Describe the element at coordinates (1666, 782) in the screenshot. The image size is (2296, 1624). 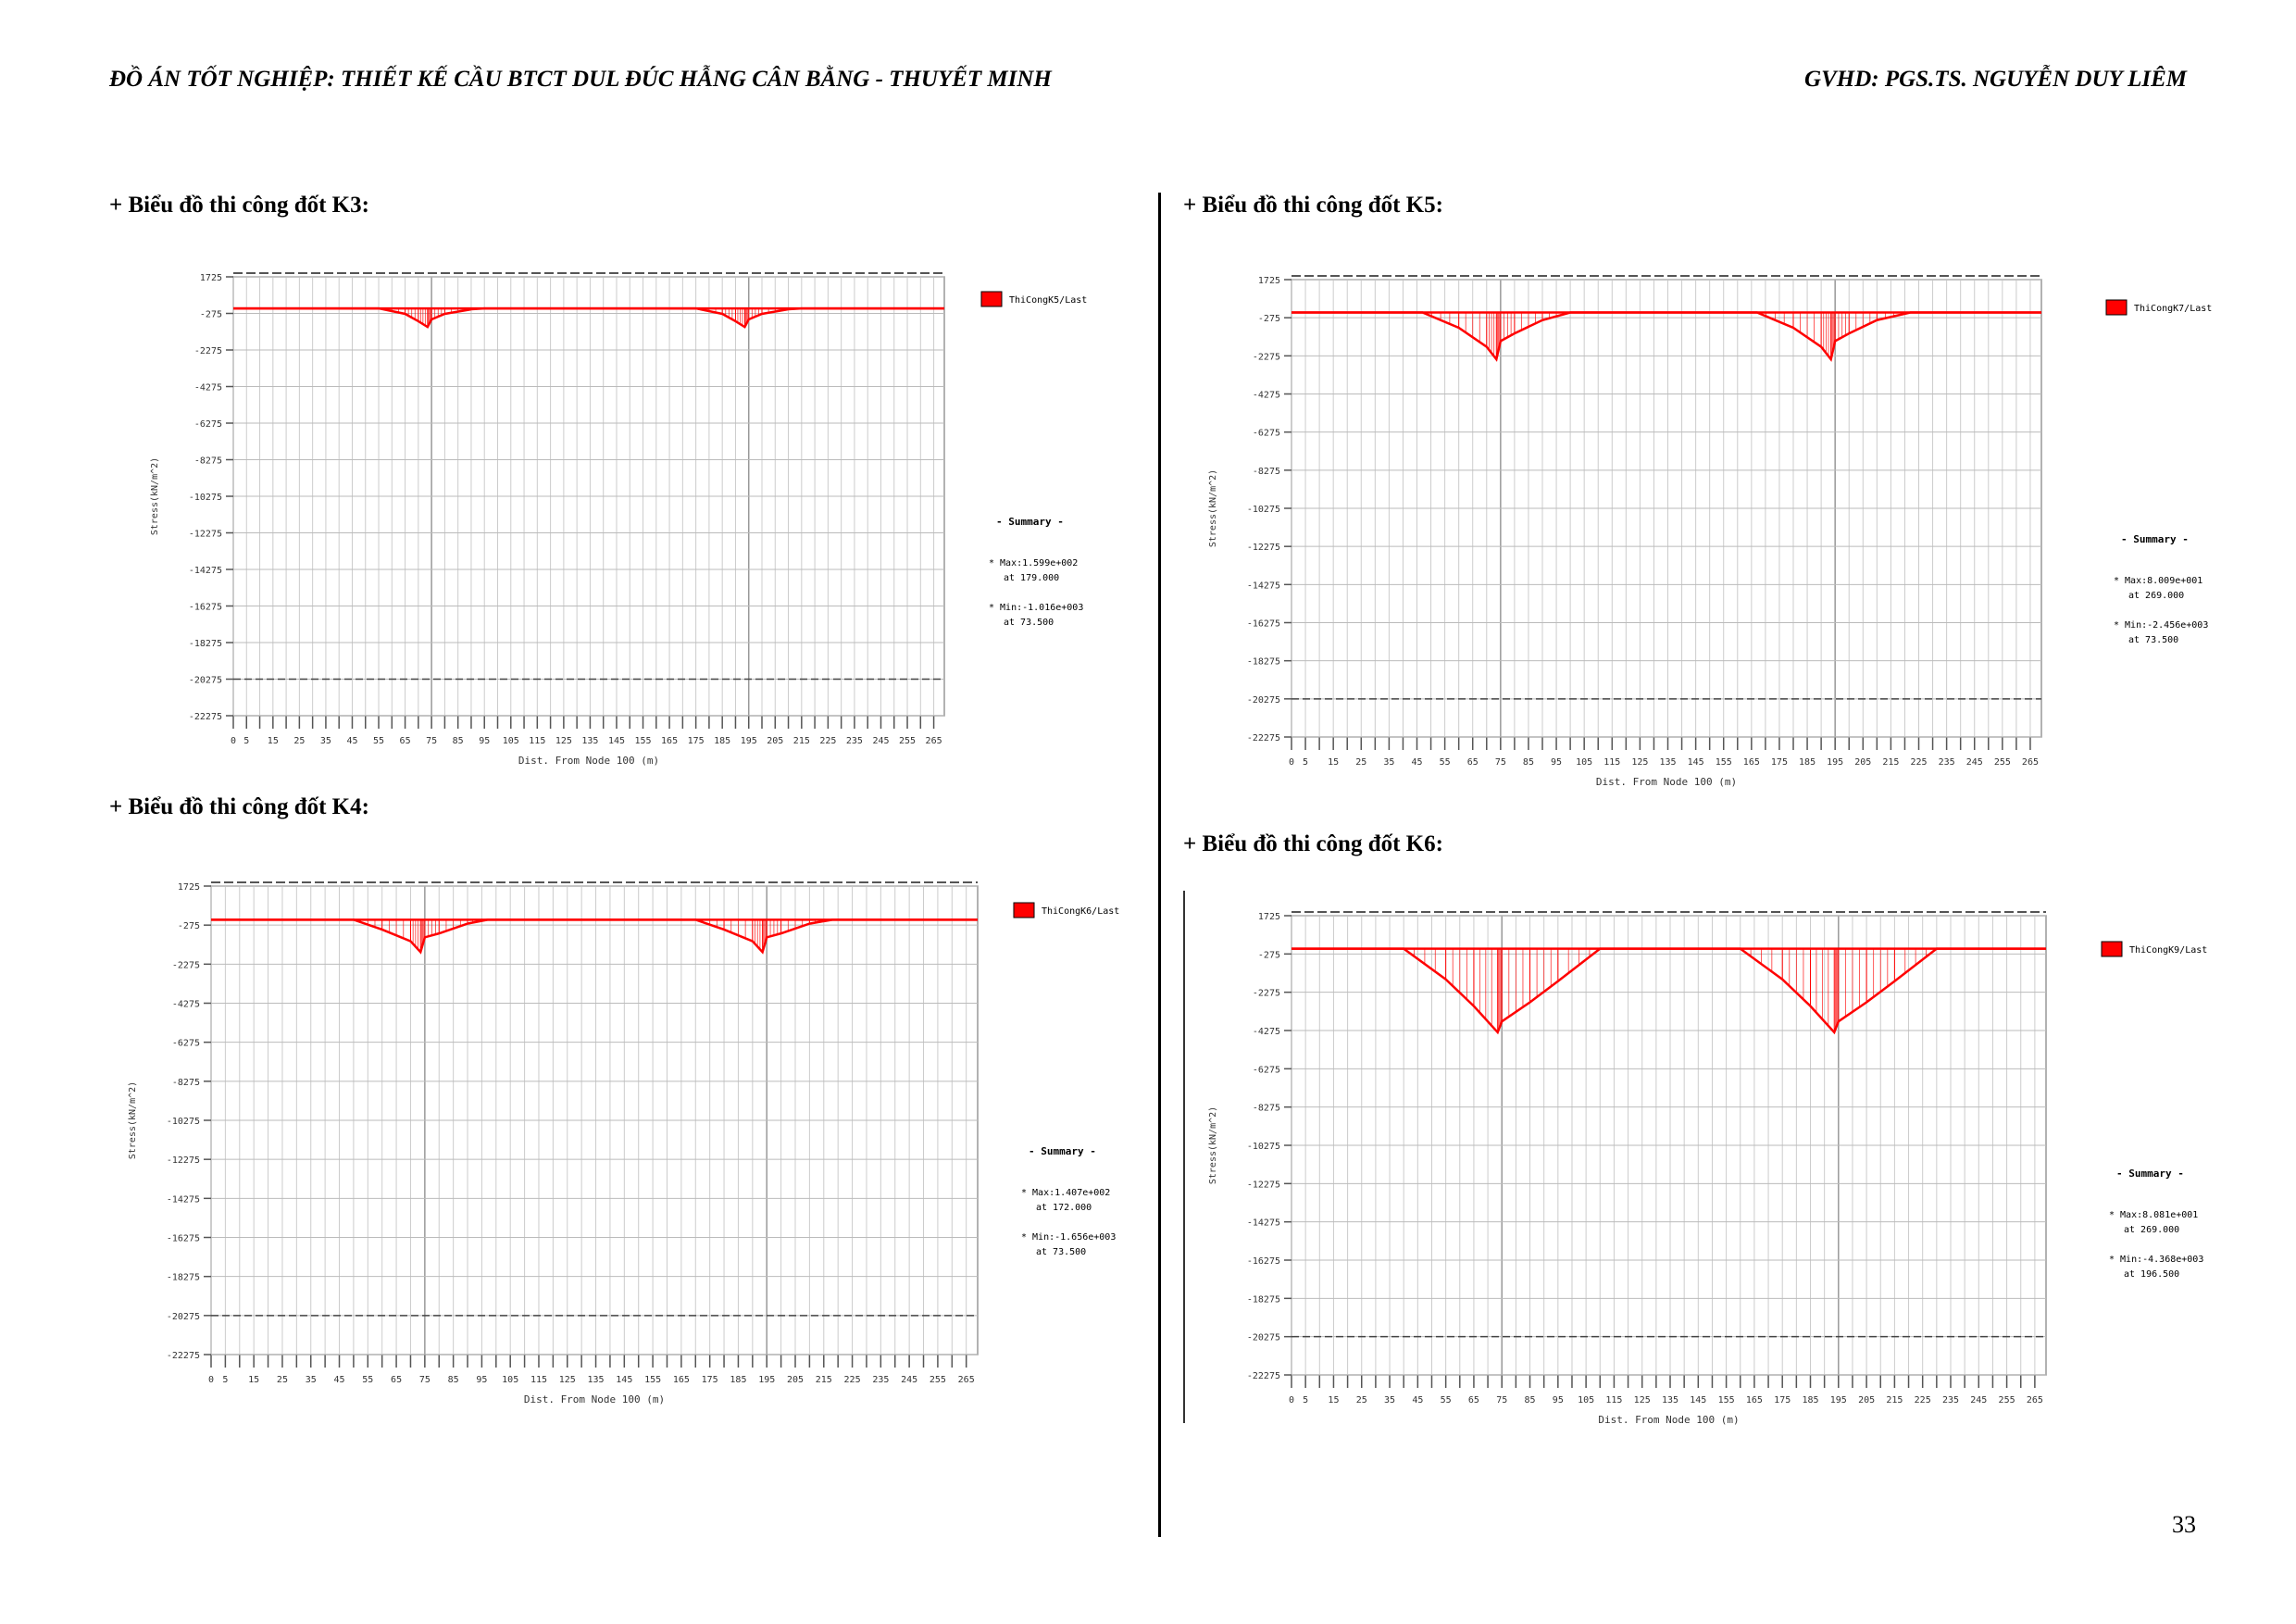
I see `x-axis-label: Dist. From Node 100 (m)` at that location.